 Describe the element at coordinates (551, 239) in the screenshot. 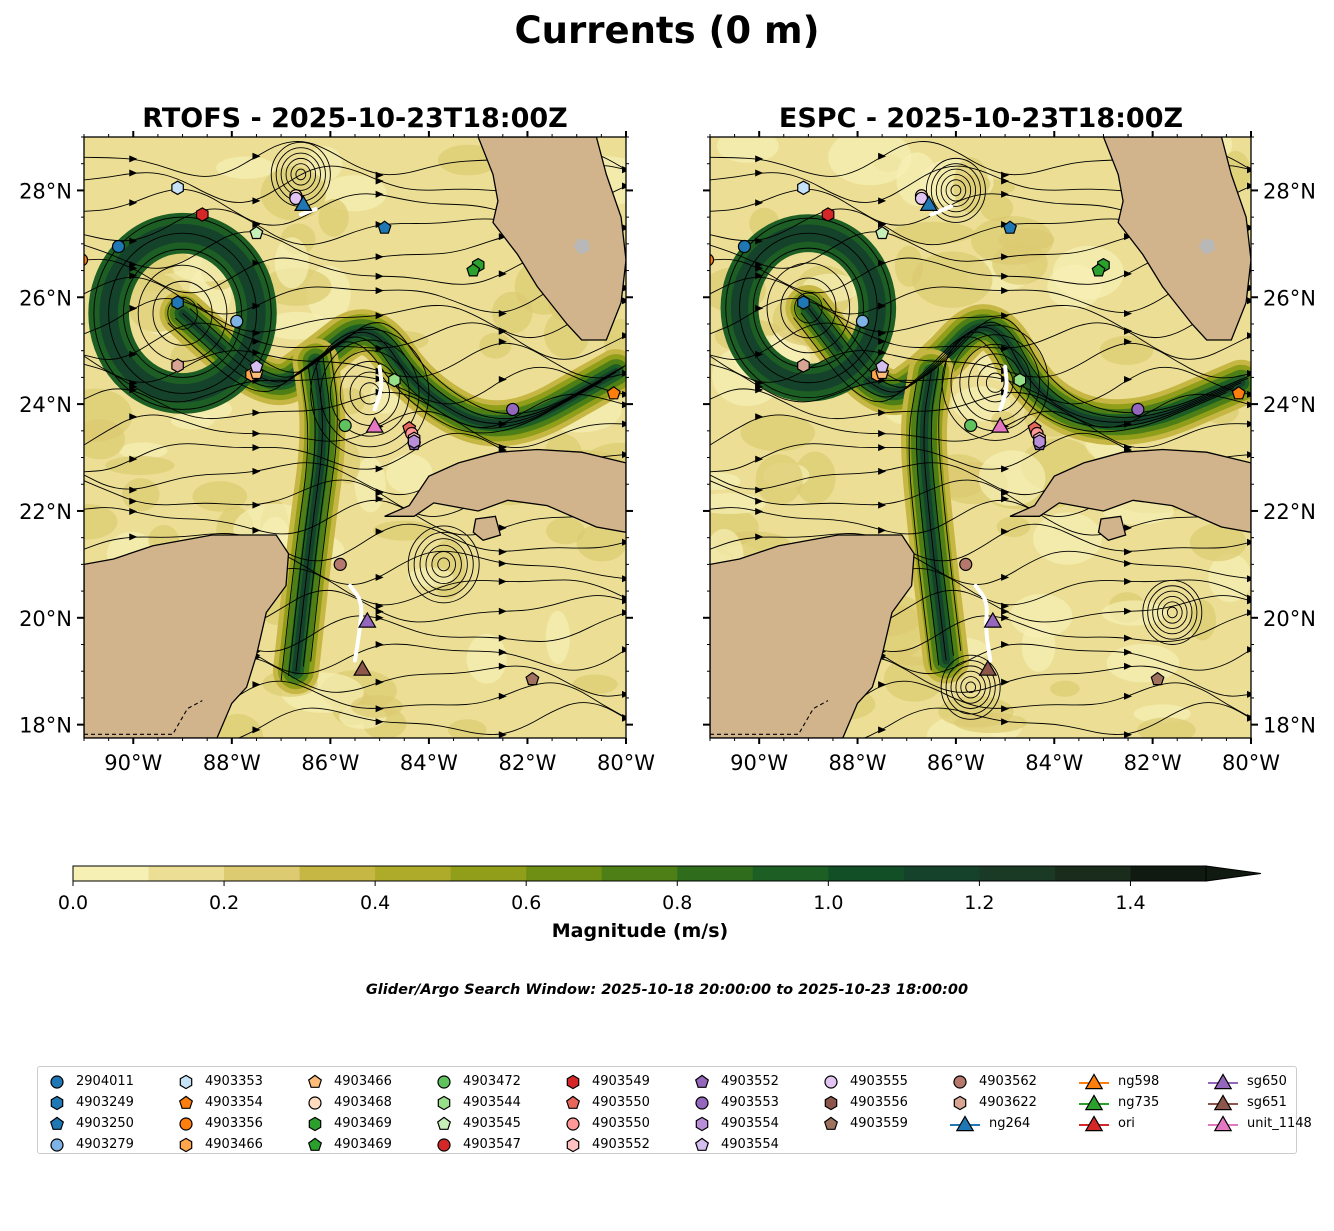

I see `land-florida` at that location.